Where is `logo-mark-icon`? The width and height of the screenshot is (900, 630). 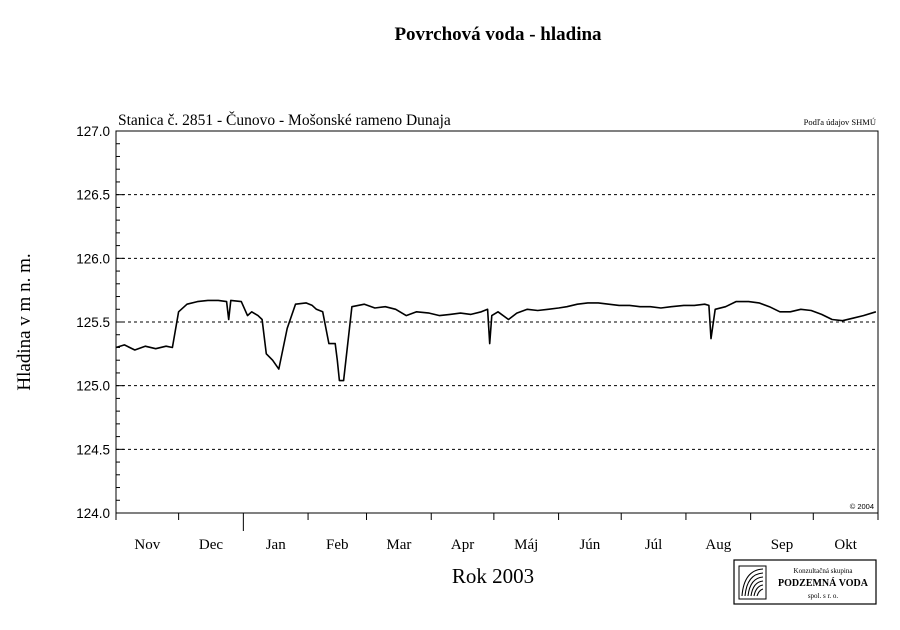
logo-mark-icon is located at coordinates (752, 582).